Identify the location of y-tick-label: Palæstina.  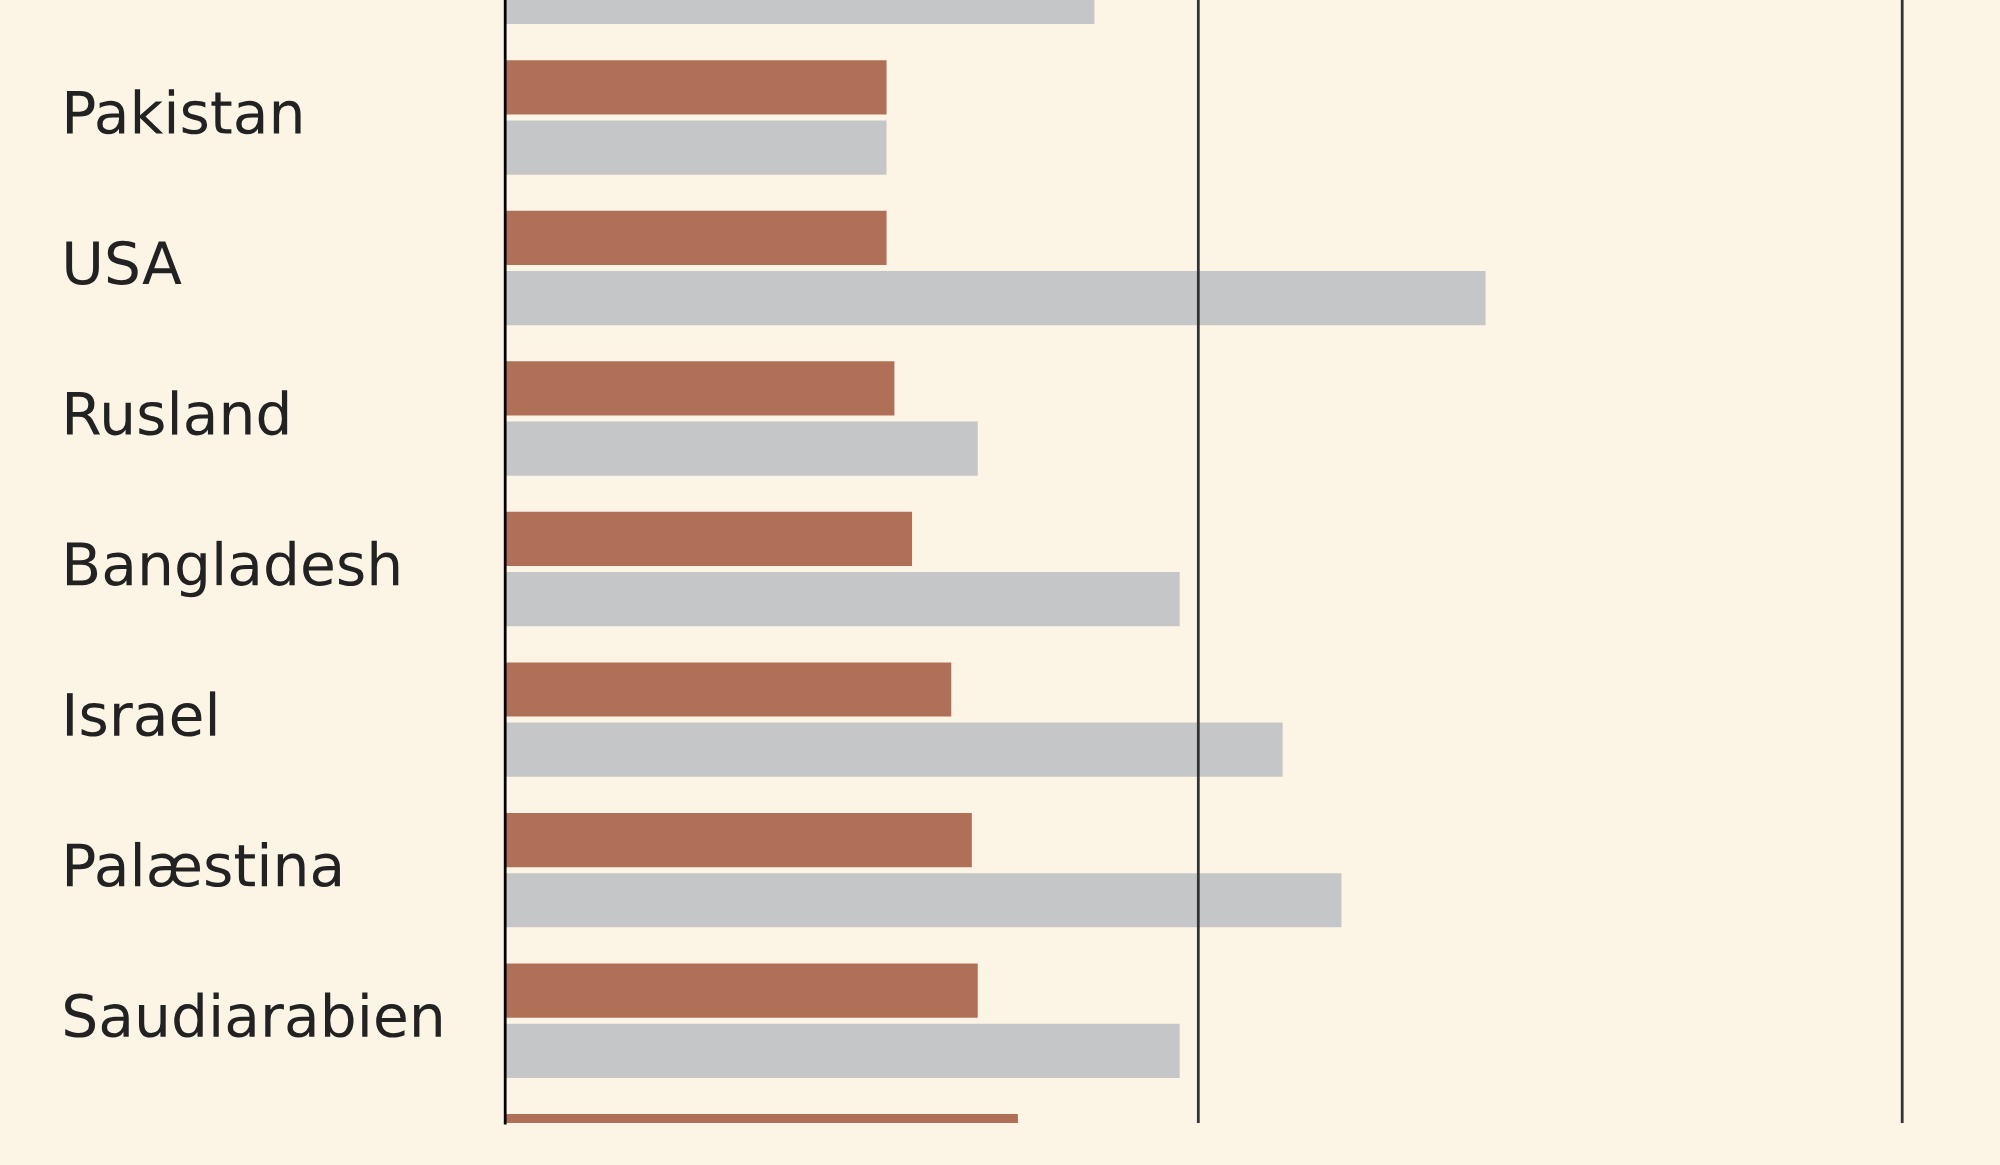
(203, 864).